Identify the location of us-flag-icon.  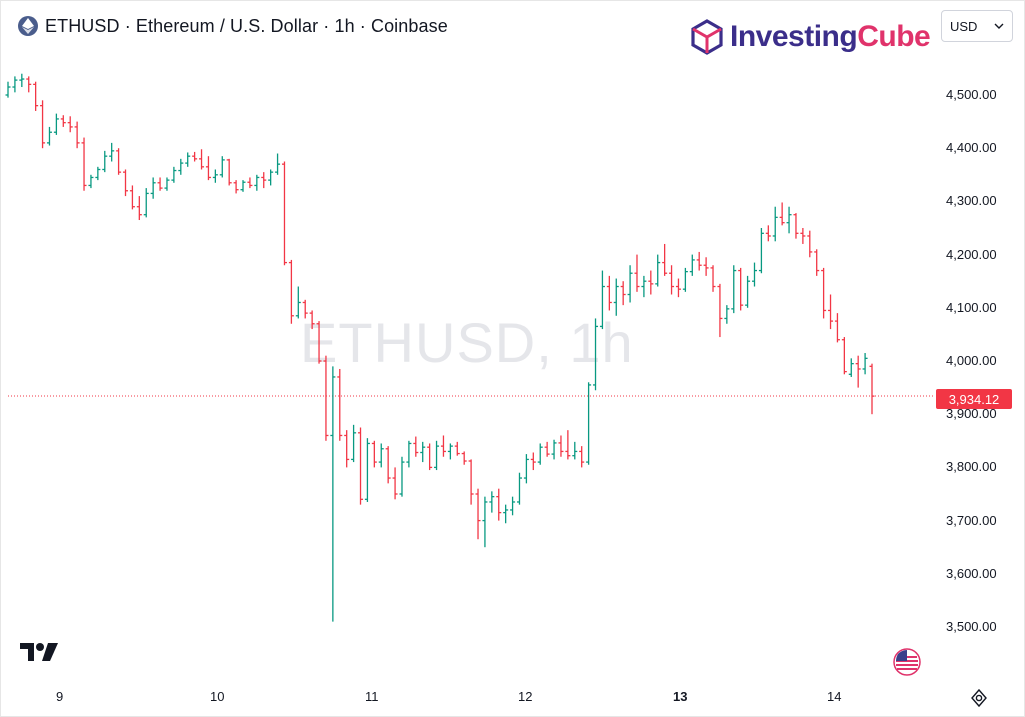
(907, 662).